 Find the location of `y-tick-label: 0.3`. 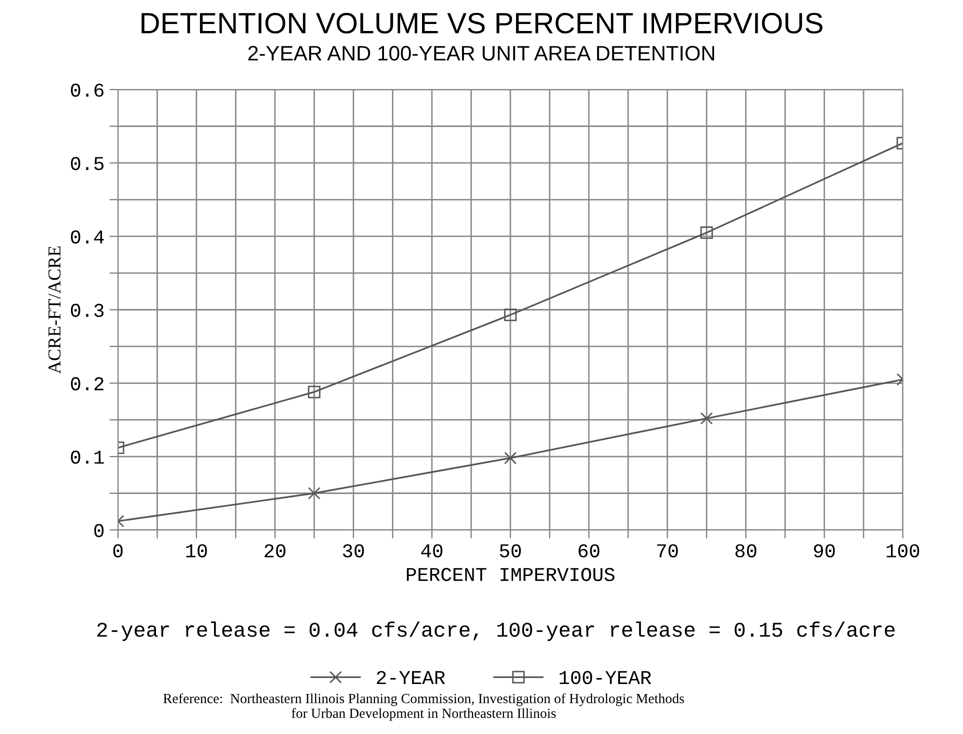

y-tick-label: 0.3 is located at coordinates (87, 310).